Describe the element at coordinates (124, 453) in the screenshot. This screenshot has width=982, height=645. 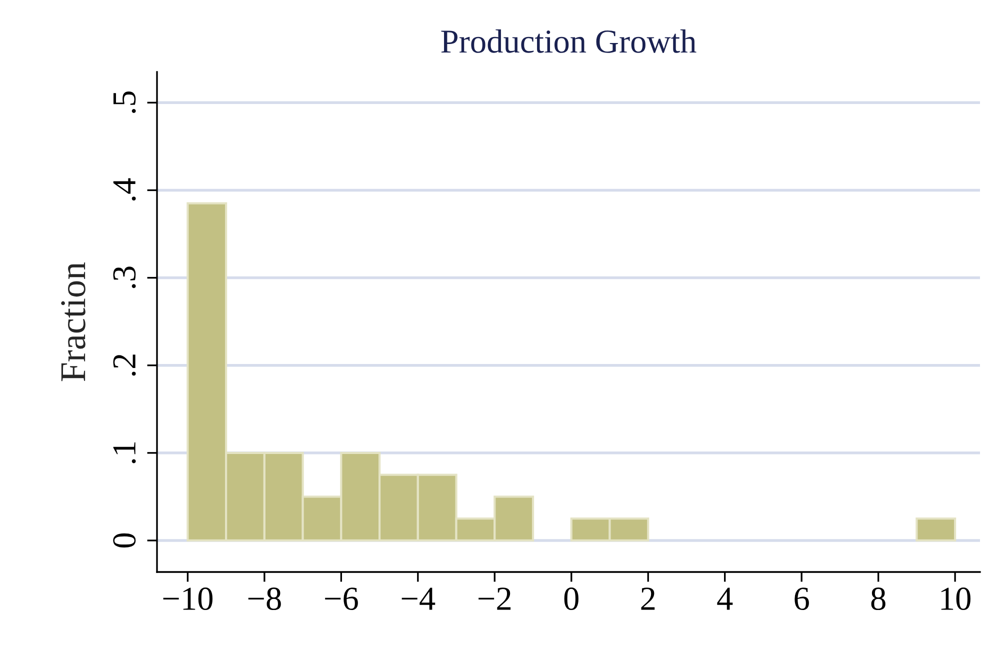
I see `y-tick-label: .1` at that location.